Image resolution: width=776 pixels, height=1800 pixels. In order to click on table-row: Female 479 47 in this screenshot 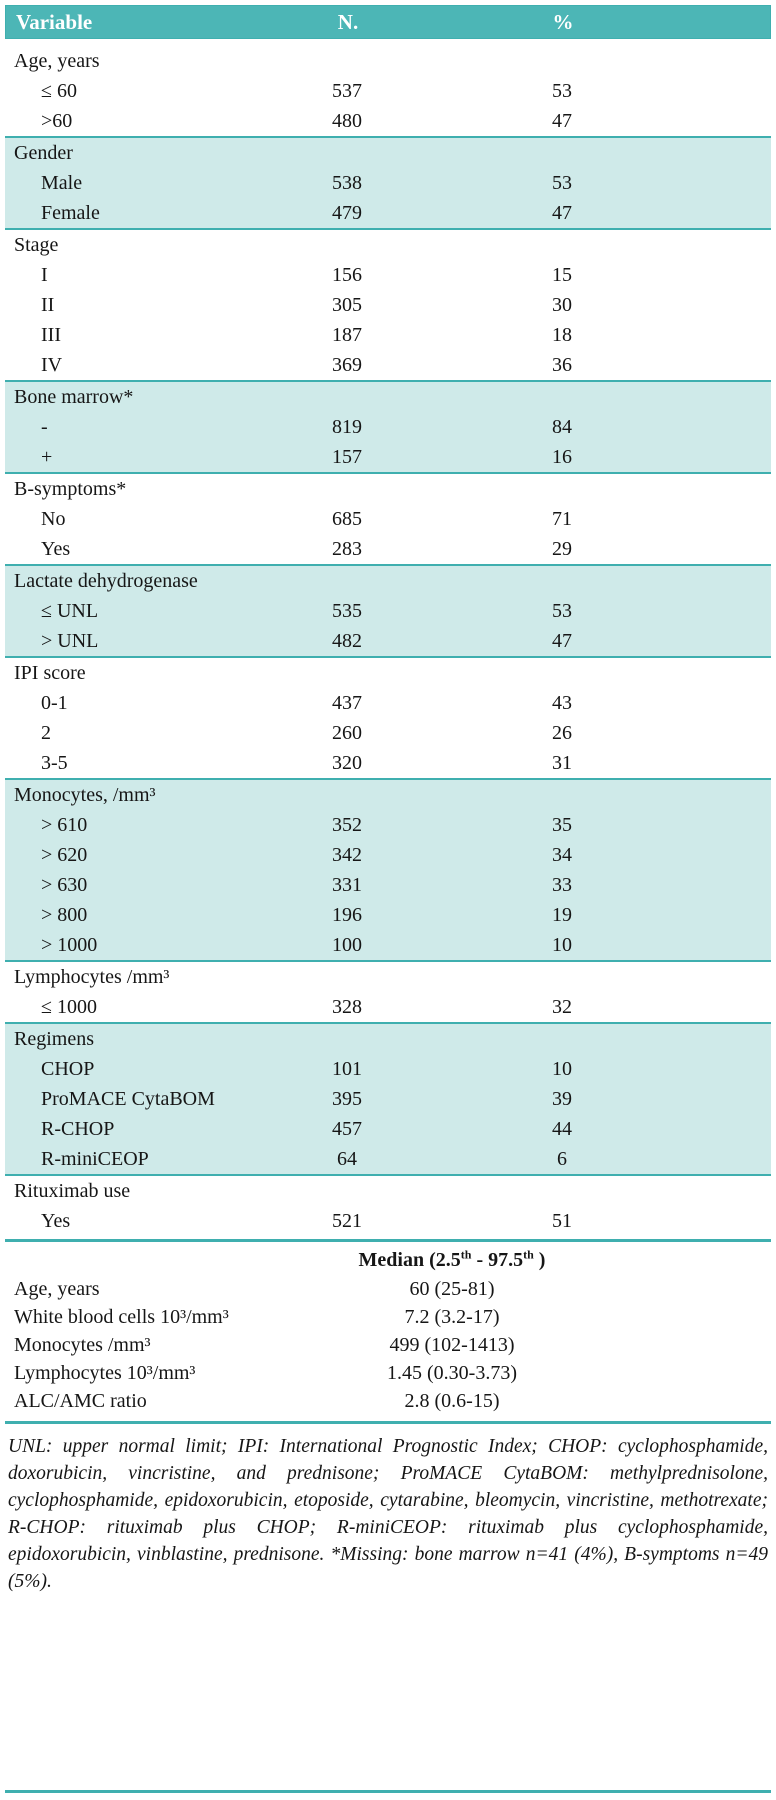, I will do `click(388, 213)`.